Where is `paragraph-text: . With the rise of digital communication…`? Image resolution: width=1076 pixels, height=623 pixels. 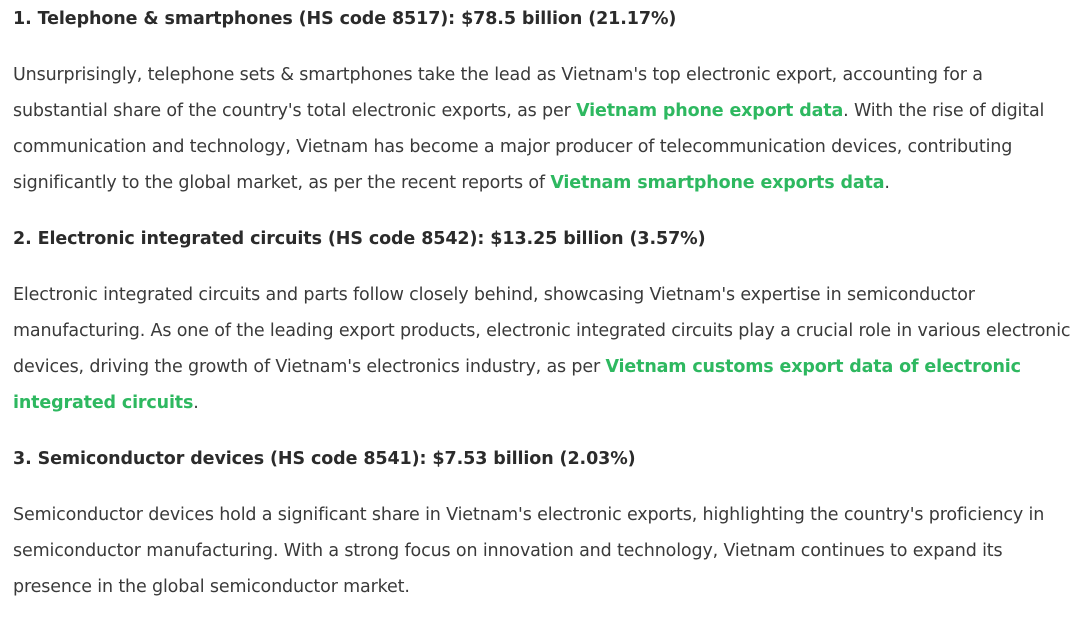 paragraph-text: . With the rise of digital communication… is located at coordinates (529, 147).